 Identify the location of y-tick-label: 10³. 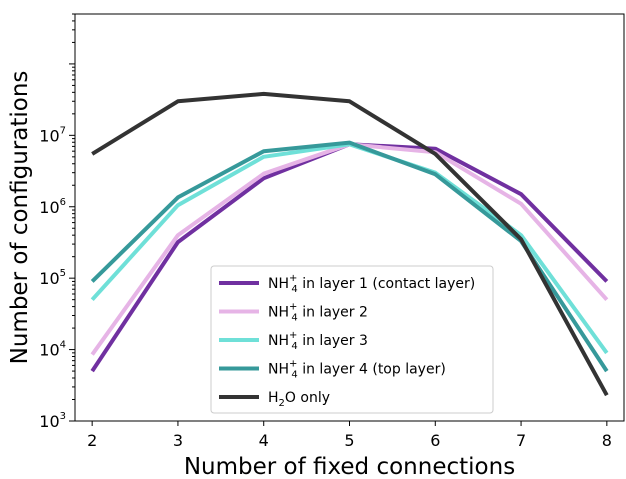
(52, 421).